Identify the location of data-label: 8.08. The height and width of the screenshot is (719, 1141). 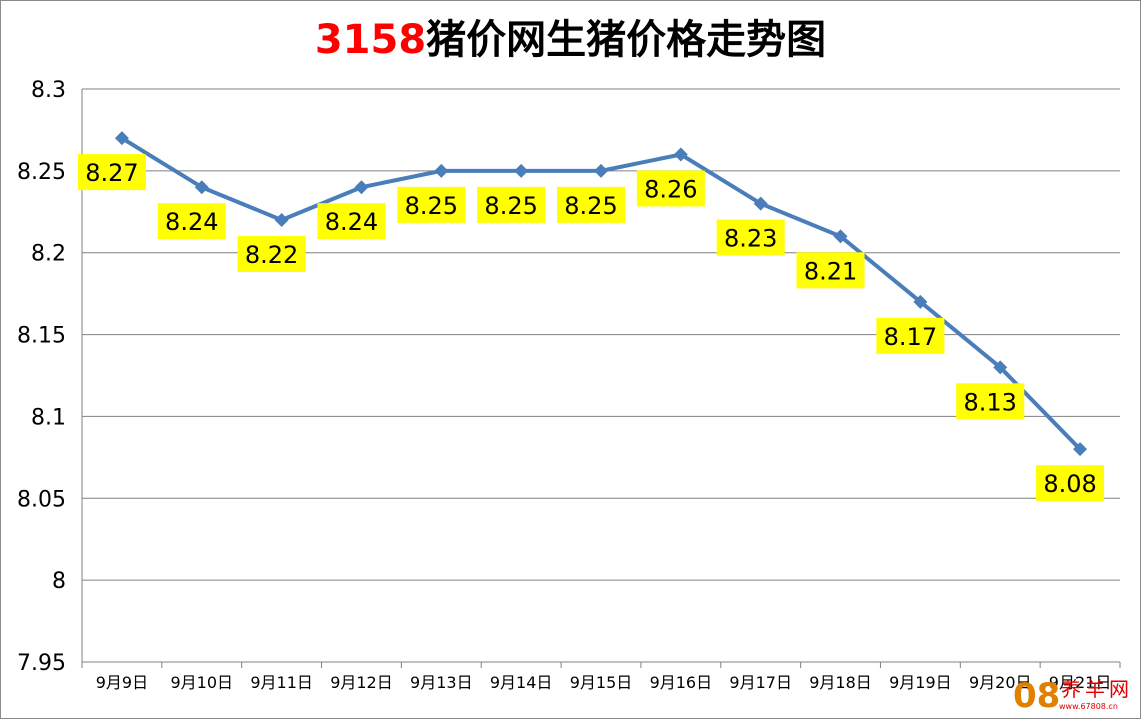
(1069, 484).